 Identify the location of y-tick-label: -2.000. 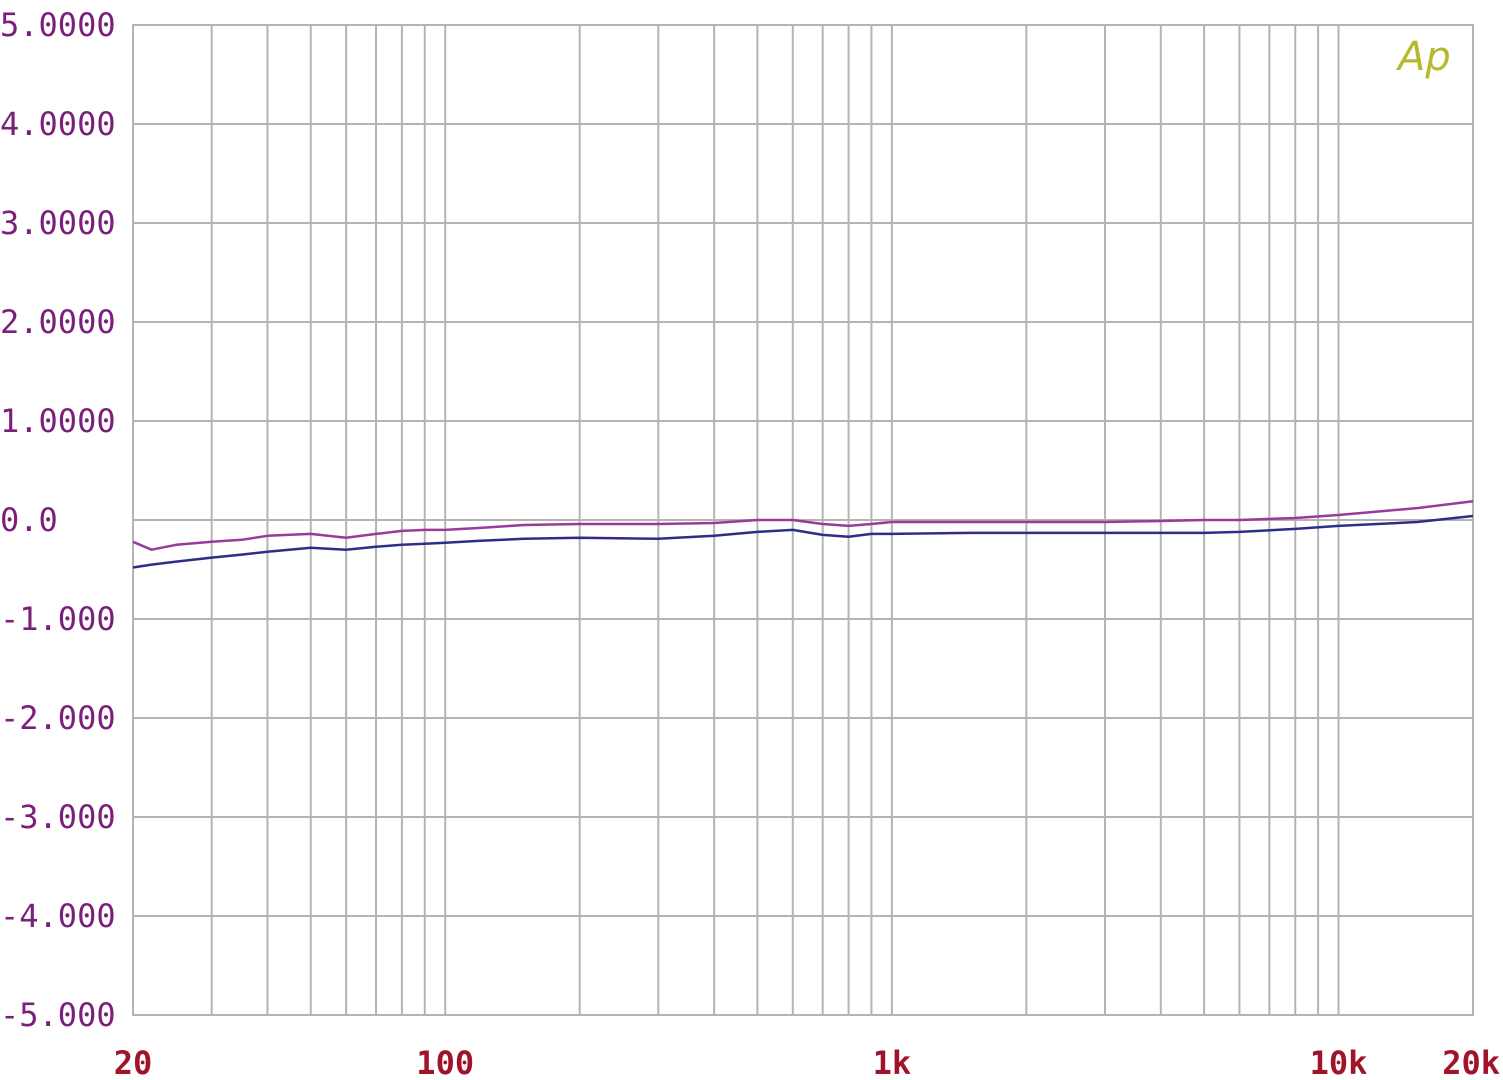
(58, 718).